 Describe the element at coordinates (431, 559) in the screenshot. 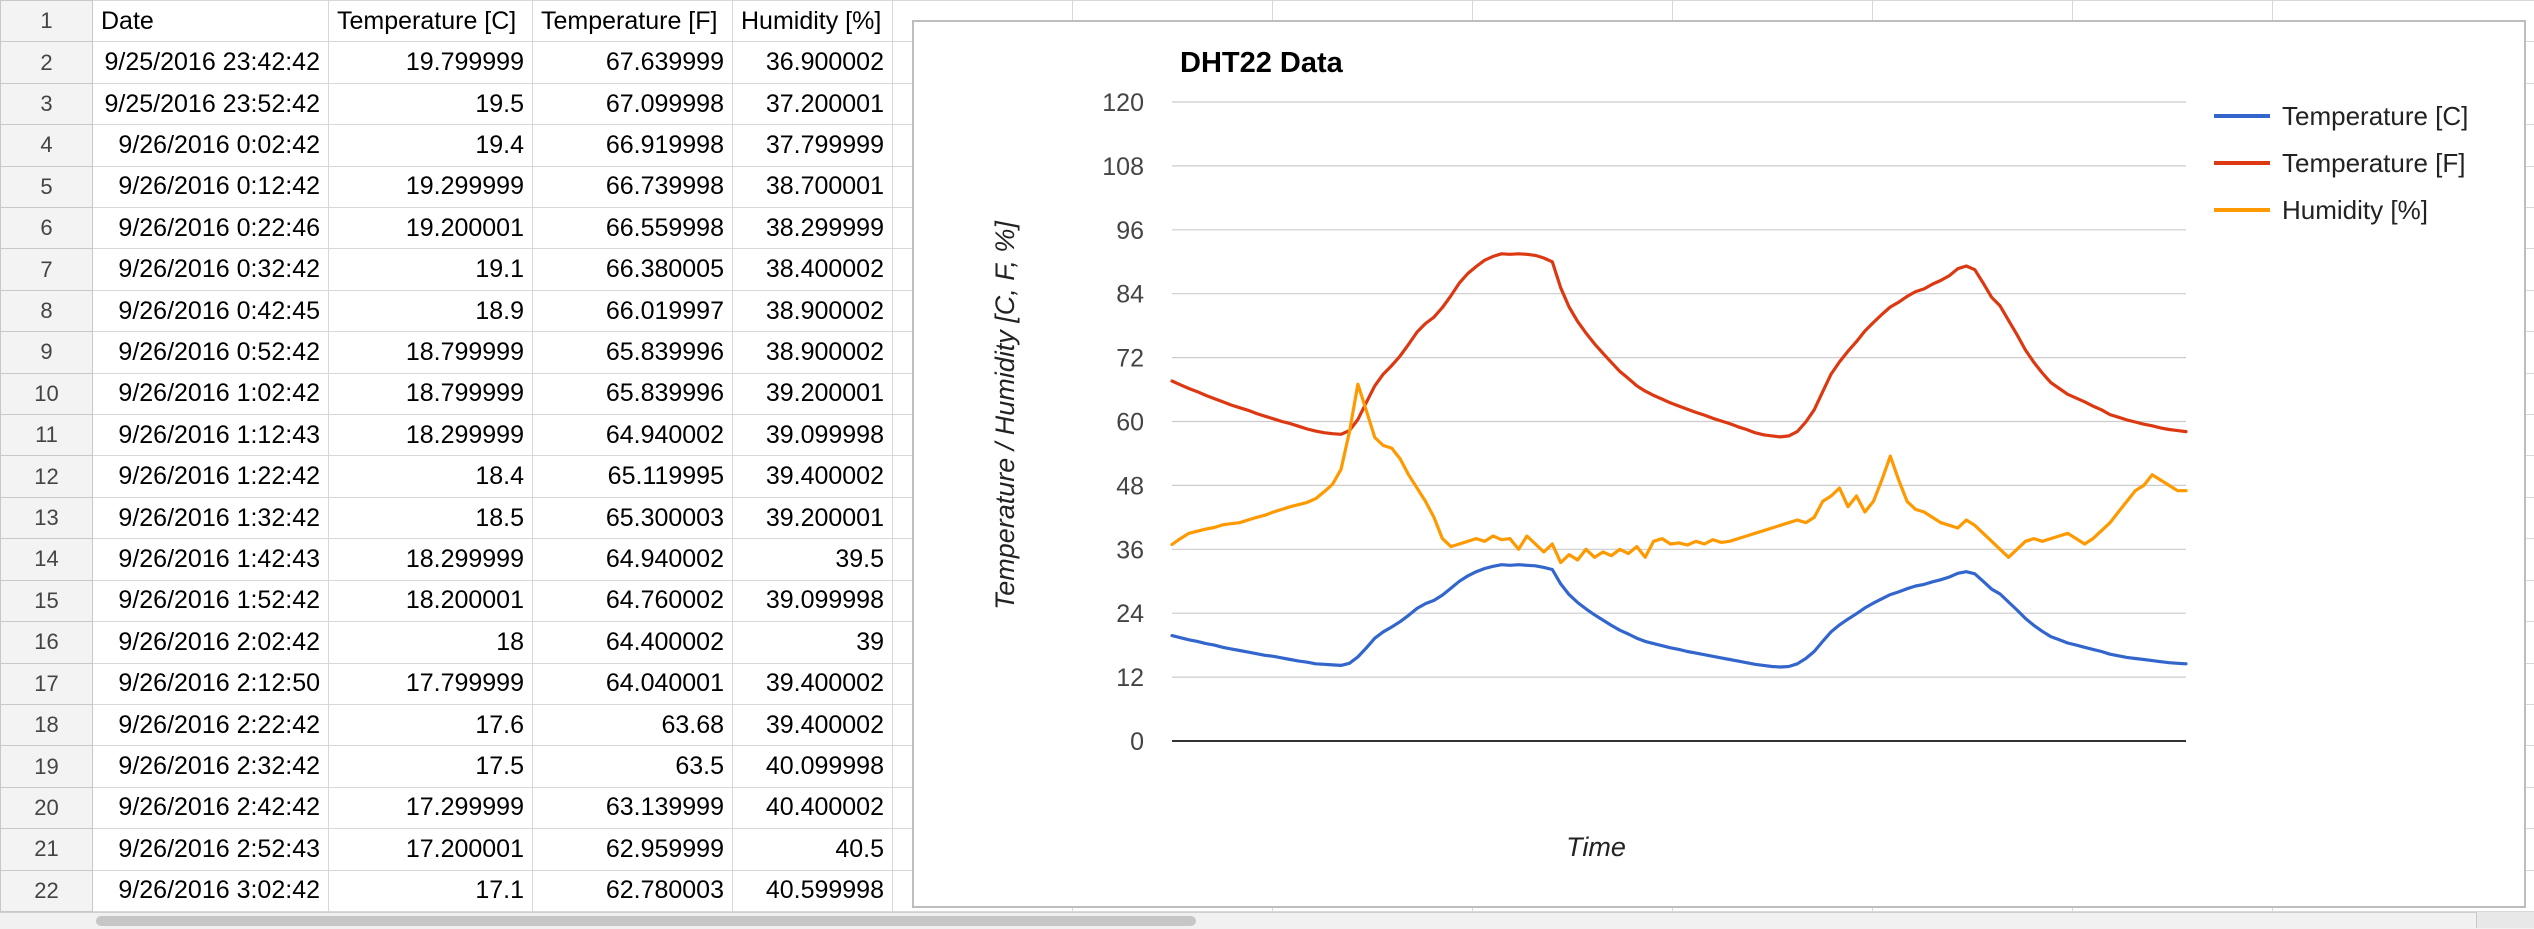

I see `value-cell: 18.299999` at that location.